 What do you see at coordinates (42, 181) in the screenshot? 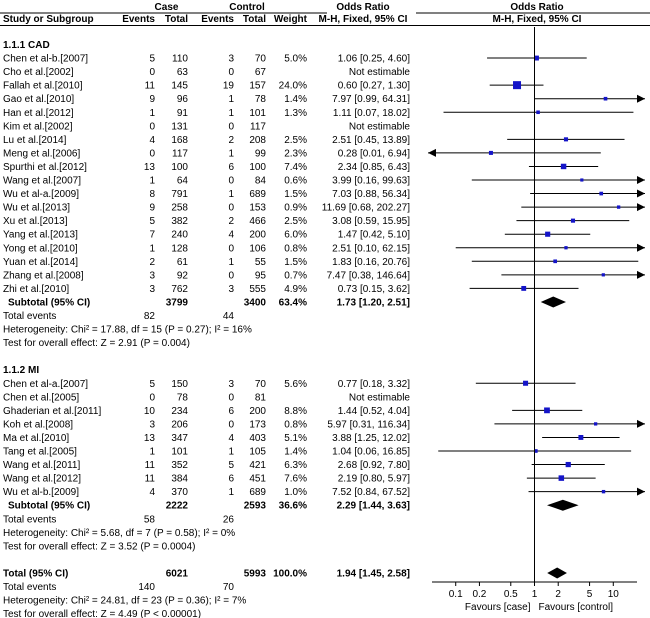
I see `study-name: Wang et al.[2007]` at bounding box center [42, 181].